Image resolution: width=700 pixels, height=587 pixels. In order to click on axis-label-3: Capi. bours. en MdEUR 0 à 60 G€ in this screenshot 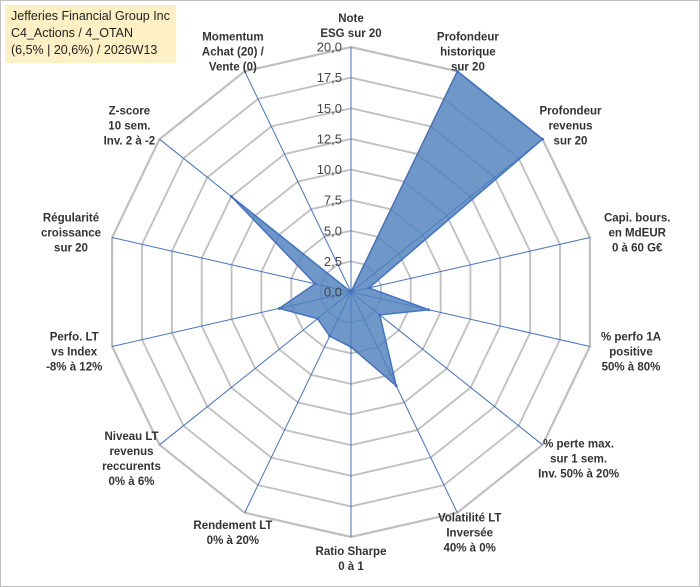, I will do `click(637, 234)`.